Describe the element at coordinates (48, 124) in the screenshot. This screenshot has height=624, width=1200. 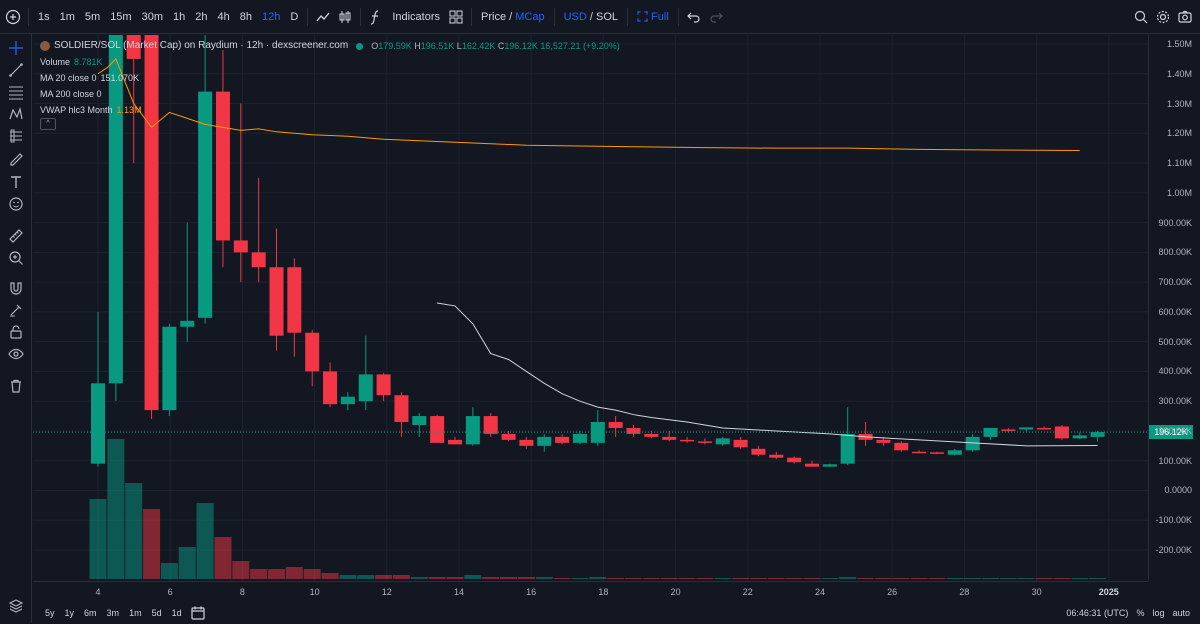
I see `collapse-legend-icon: ^` at that location.